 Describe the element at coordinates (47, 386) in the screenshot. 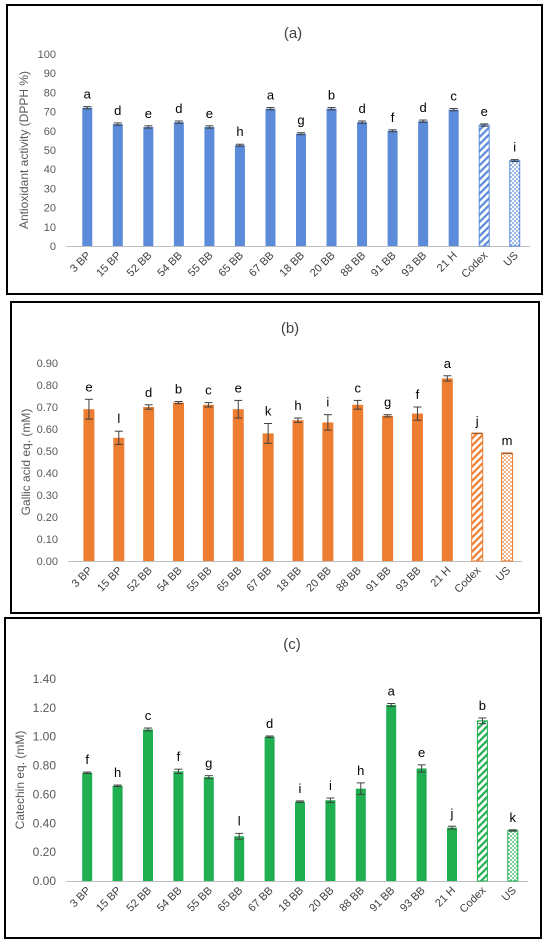

I see `y-tick-label: 0.80` at that location.